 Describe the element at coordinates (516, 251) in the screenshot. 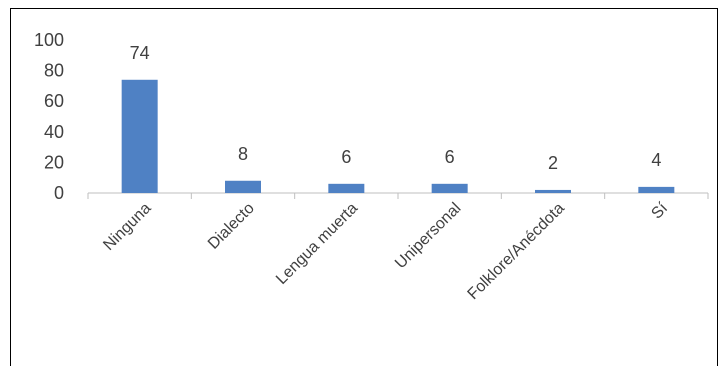

I see `category-label: Folklore/Anécdota` at that location.